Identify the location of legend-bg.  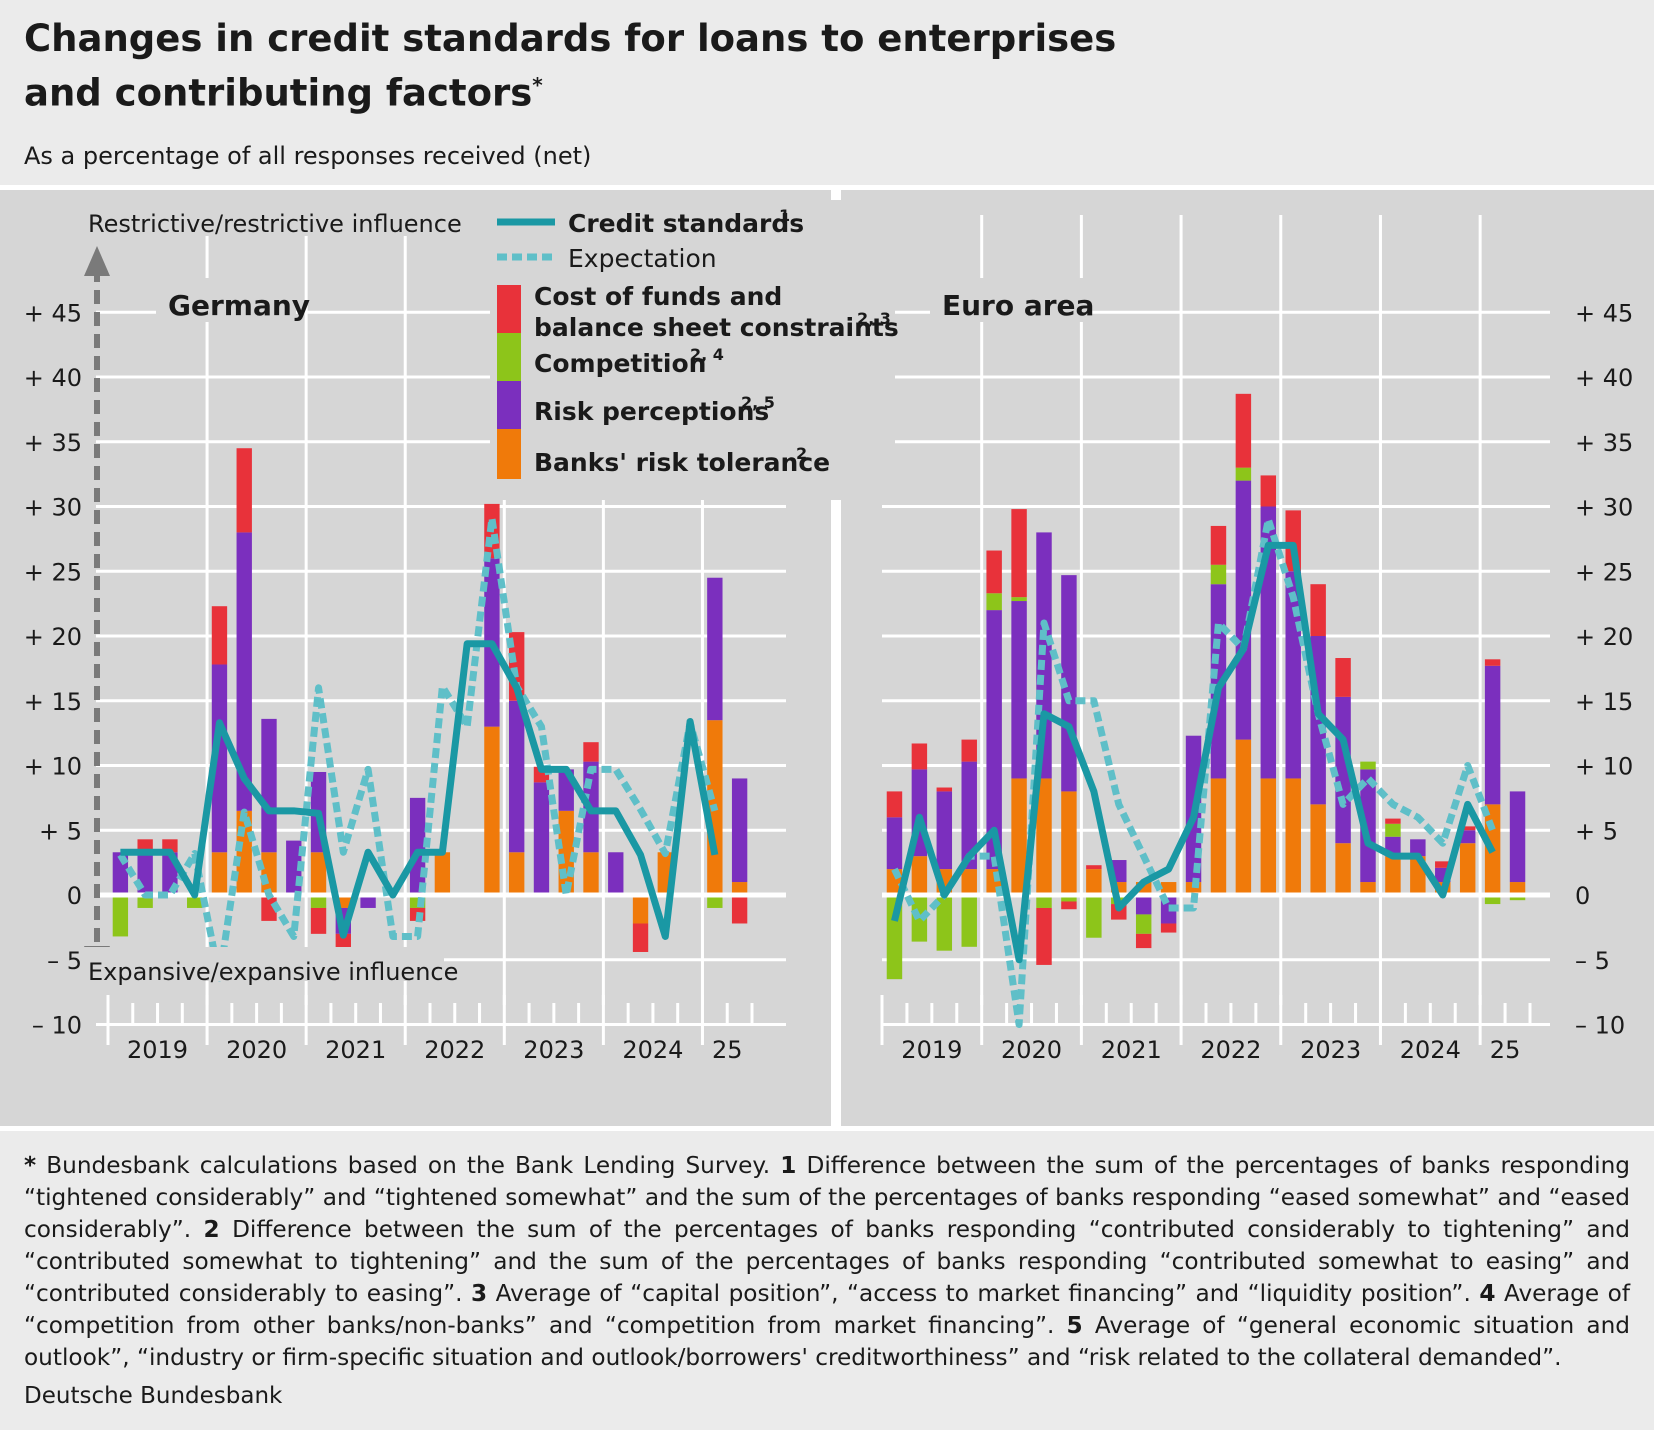
(692, 350).